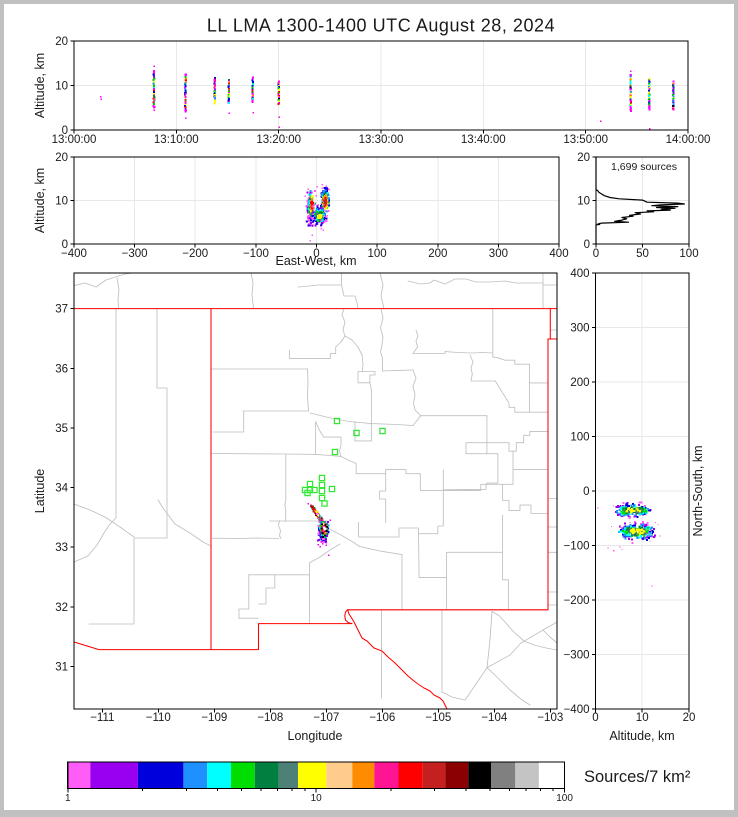  Describe the element at coordinates (40, 491) in the screenshot. I see `svg-text: Latitude` at that location.